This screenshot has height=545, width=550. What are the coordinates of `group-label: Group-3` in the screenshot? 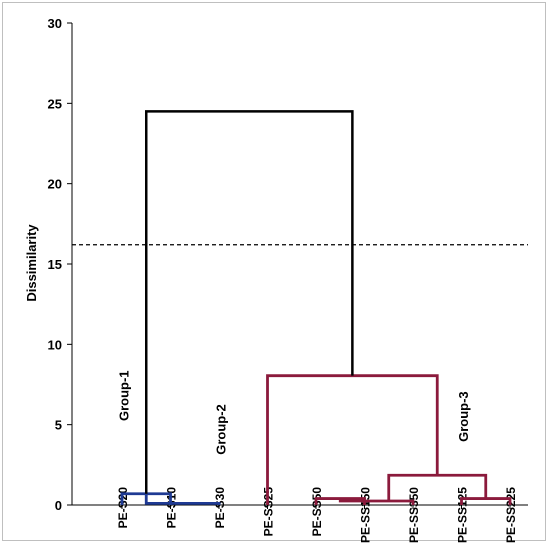 It's located at (463, 416).